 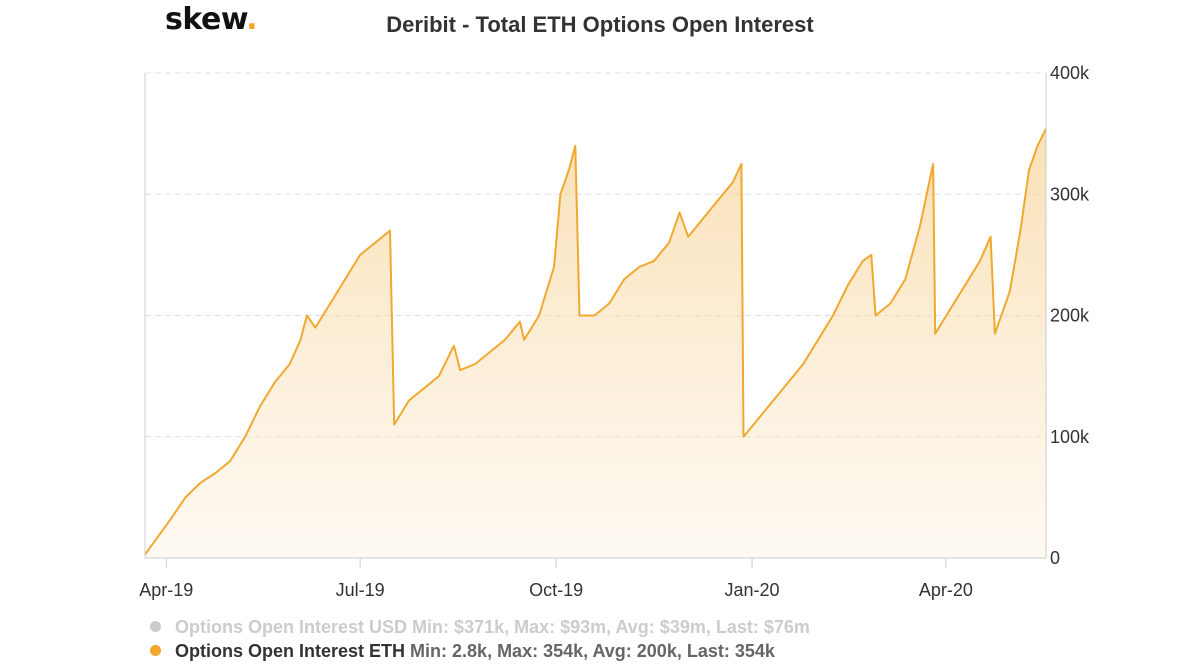 What do you see at coordinates (752, 590) in the screenshot?
I see `x-tick-label-Jan-20: Jan-20` at bounding box center [752, 590].